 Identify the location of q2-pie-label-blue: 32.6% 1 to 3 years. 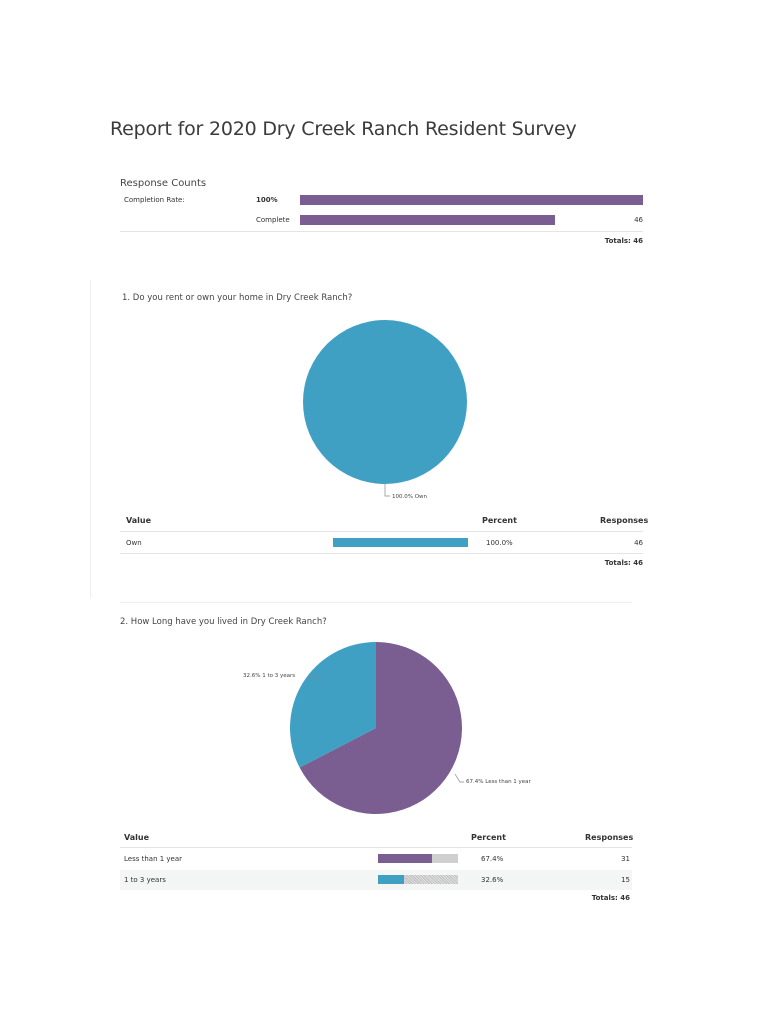
(269, 676).